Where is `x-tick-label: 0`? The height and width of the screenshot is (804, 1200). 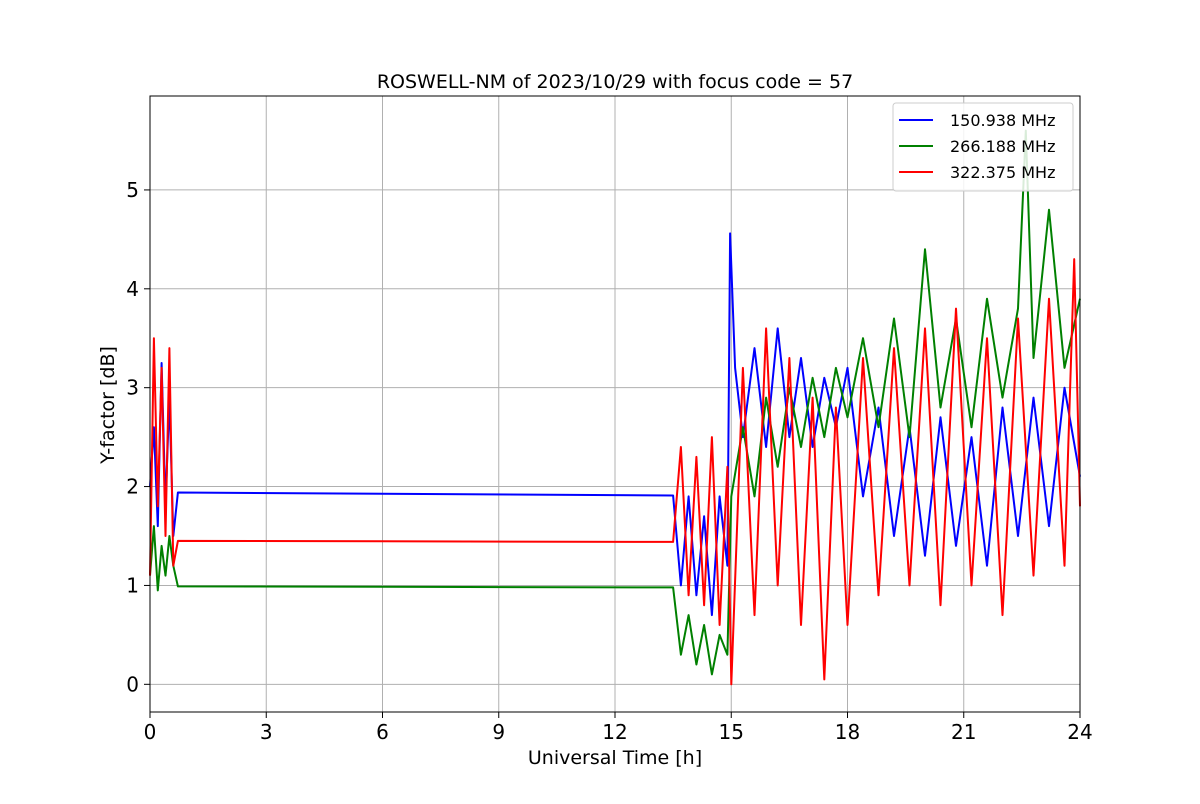
x-tick-label: 0 is located at coordinates (150, 732).